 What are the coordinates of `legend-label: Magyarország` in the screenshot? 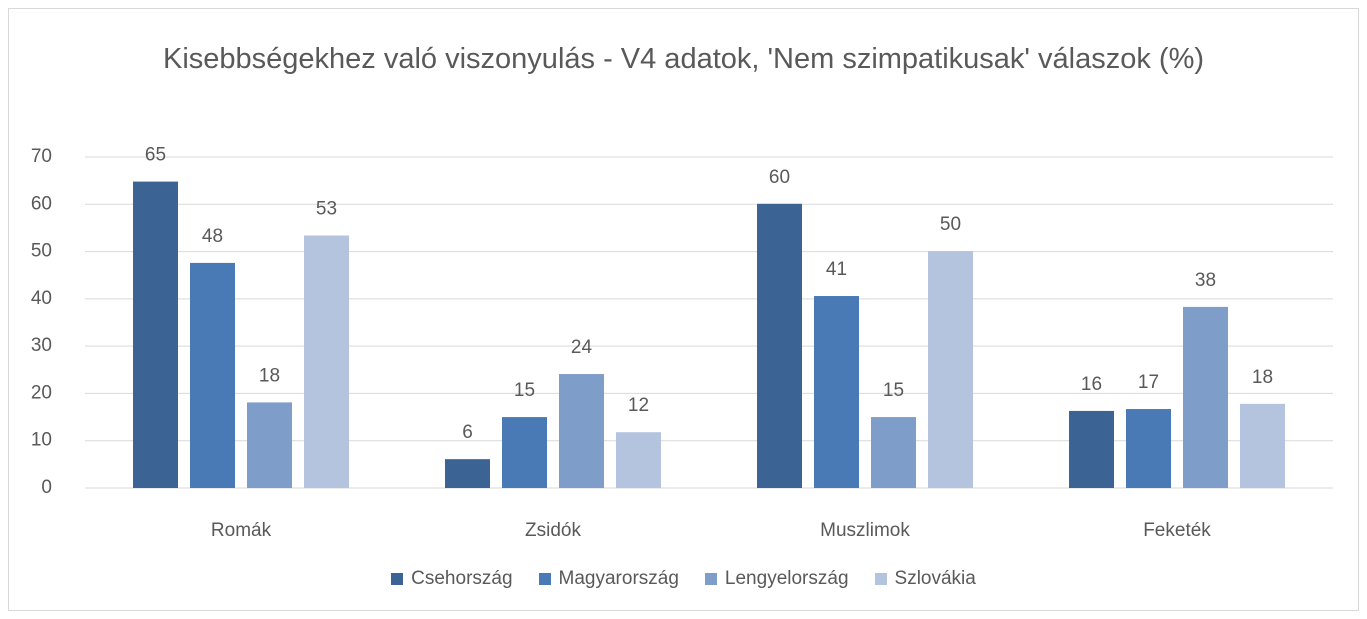 It's located at (618, 578).